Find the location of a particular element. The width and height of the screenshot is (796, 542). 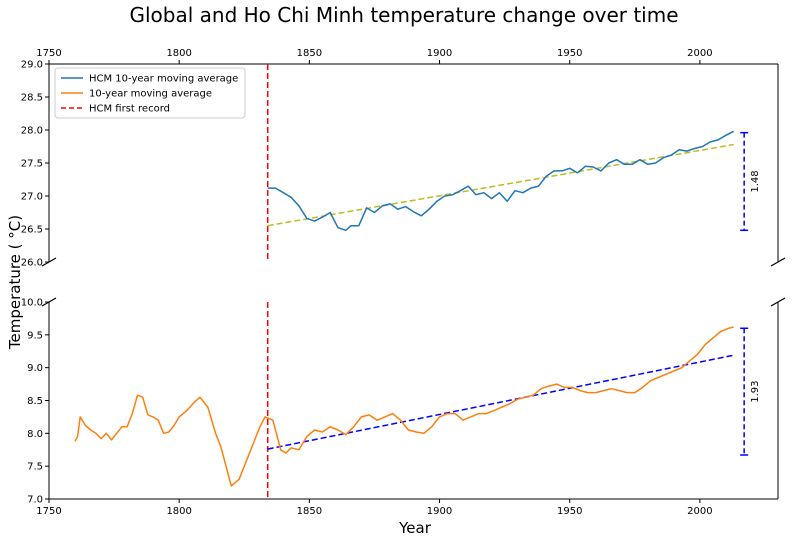

y-tick-label: 26.0 is located at coordinates (32, 263).